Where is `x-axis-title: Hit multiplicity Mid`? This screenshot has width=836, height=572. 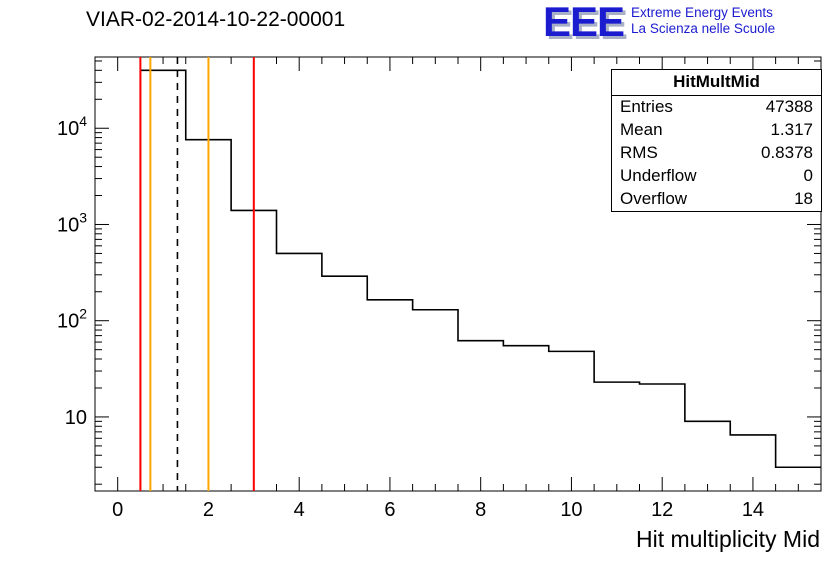 x-axis-title: Hit multiplicity Mid is located at coordinates (727, 539).